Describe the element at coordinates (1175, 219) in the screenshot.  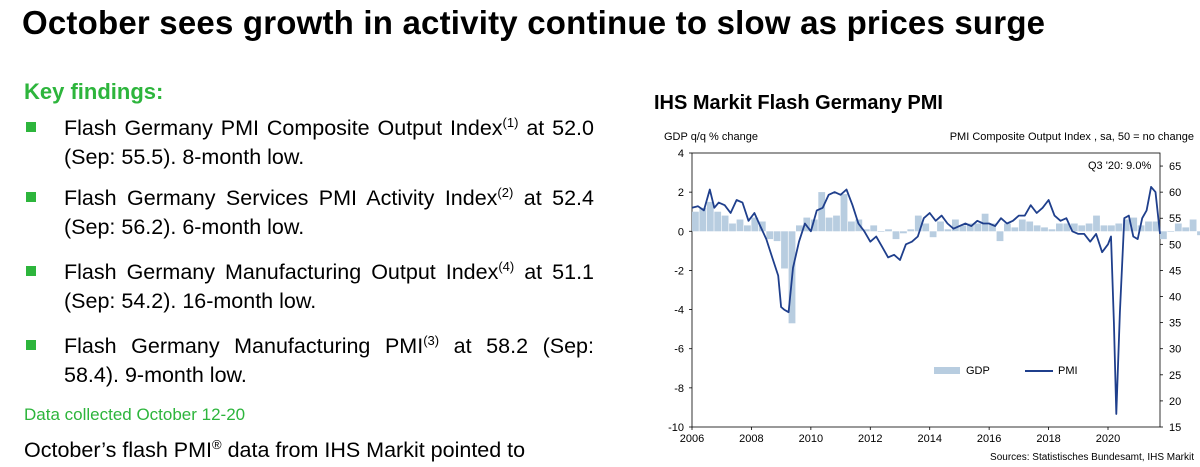
I see `right-tick-label: 55` at that location.